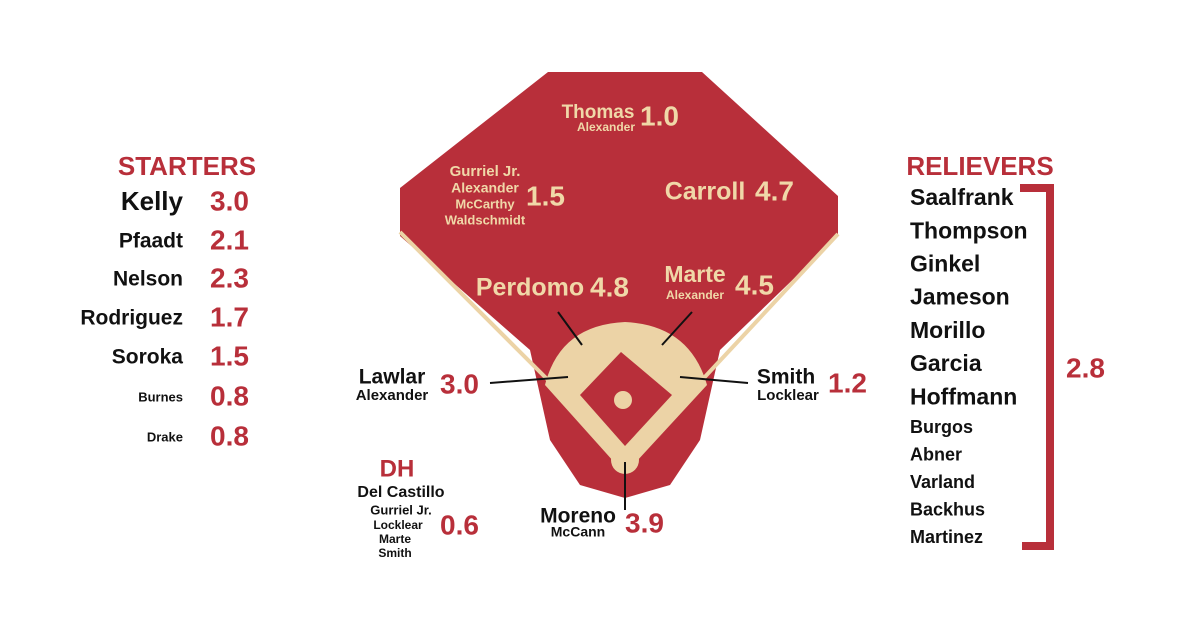  Describe the element at coordinates (400, 492) in the screenshot. I see `dh-name: Del Castillo` at that location.